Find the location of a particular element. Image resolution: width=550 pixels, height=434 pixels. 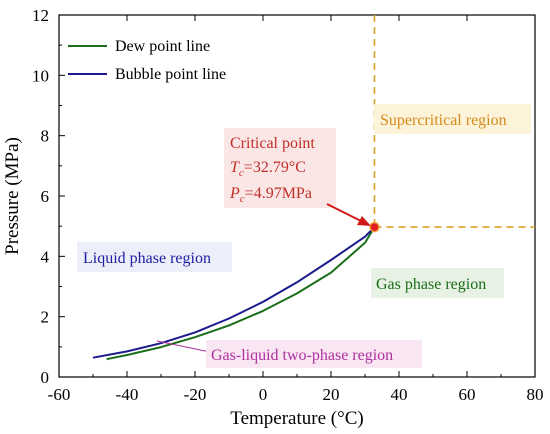

critical-point-label: Critical point is located at coordinates (272, 143).